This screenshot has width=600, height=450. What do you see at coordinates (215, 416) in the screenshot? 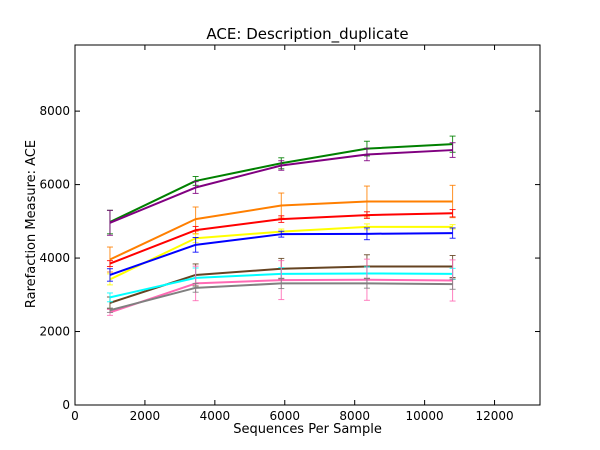
I see `x-tick-label: 4000` at bounding box center [215, 416].